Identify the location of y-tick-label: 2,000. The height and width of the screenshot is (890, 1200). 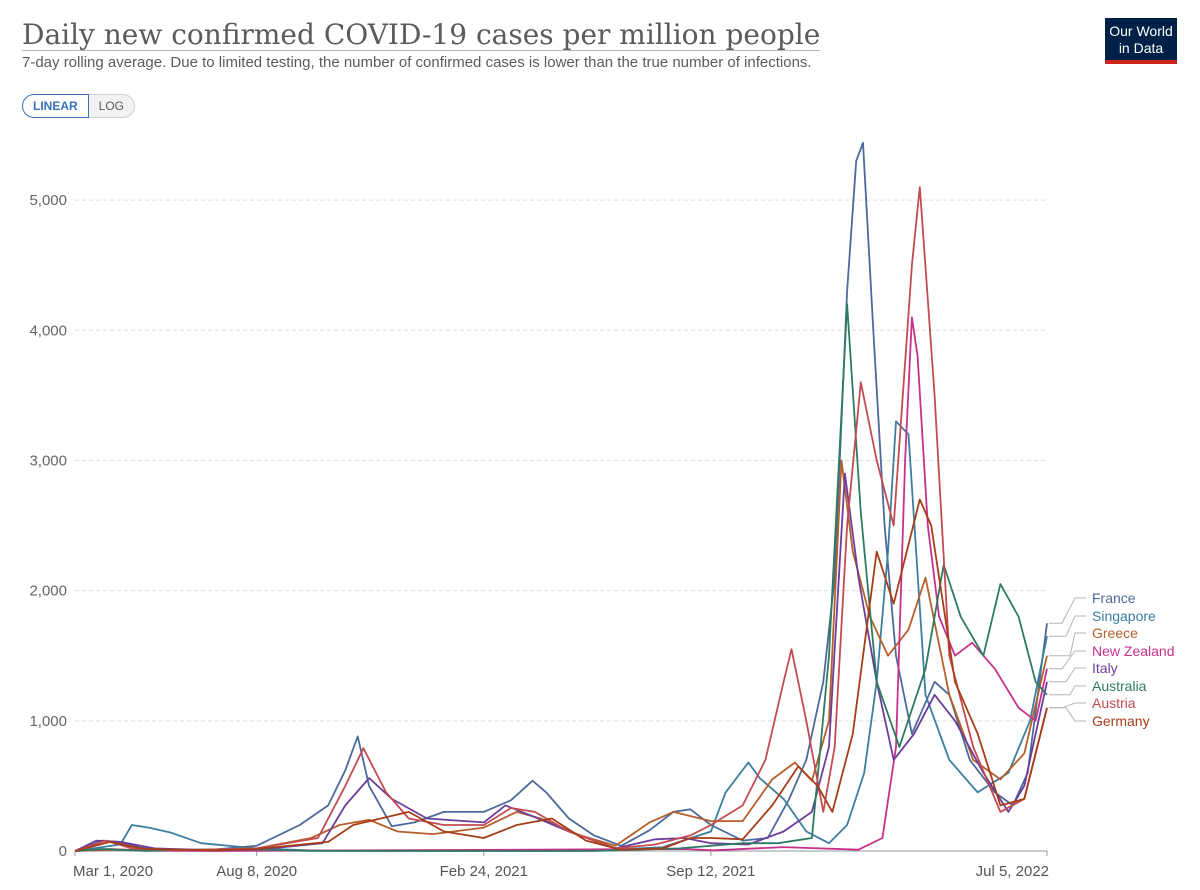
(48, 591).